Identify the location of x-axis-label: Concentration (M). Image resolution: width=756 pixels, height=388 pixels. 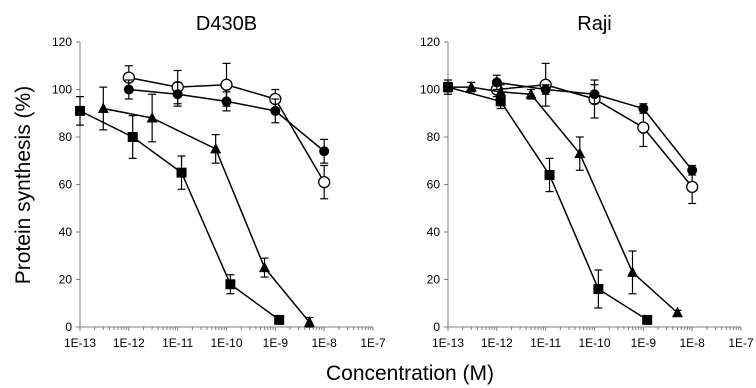
(410, 373).